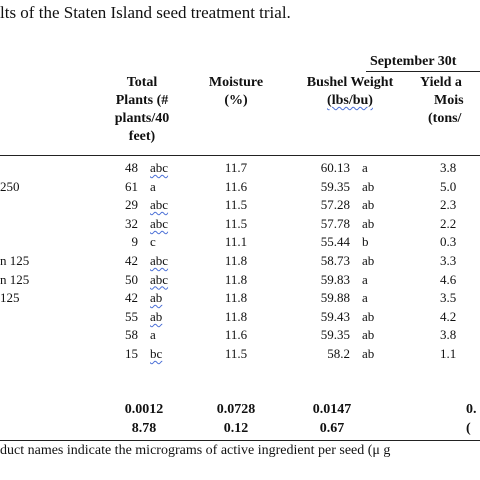 The image size is (480, 480). I want to click on header-line: Bushel Weight, so click(350, 82).